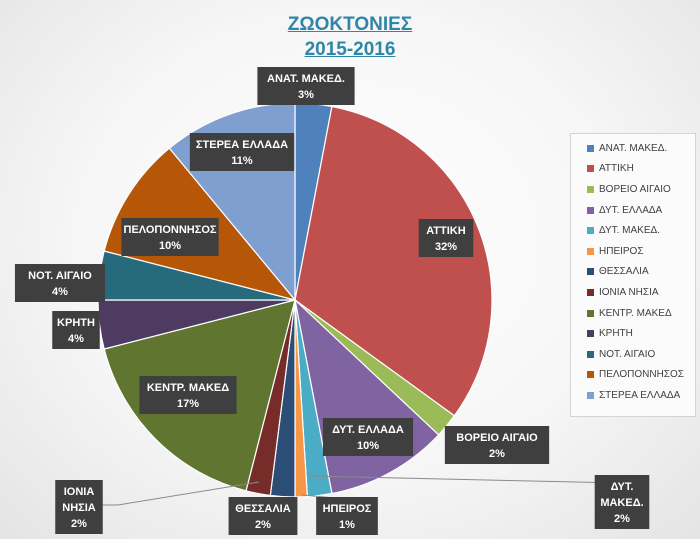  I want to click on data-label-name: ΑΝΑΤ. ΜΑΚΕΔ., so click(306, 79).